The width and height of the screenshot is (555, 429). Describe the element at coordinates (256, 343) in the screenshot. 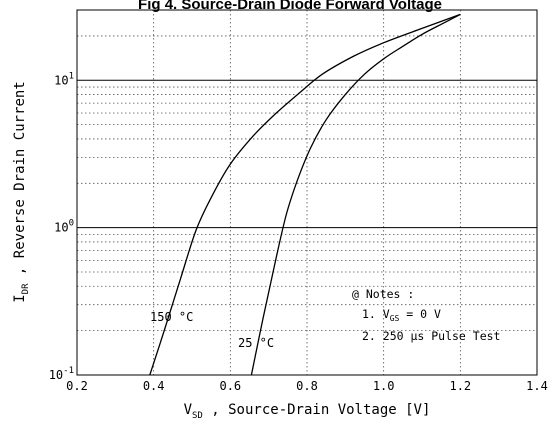

I see `series-label-25c: 25 °C` at that location.